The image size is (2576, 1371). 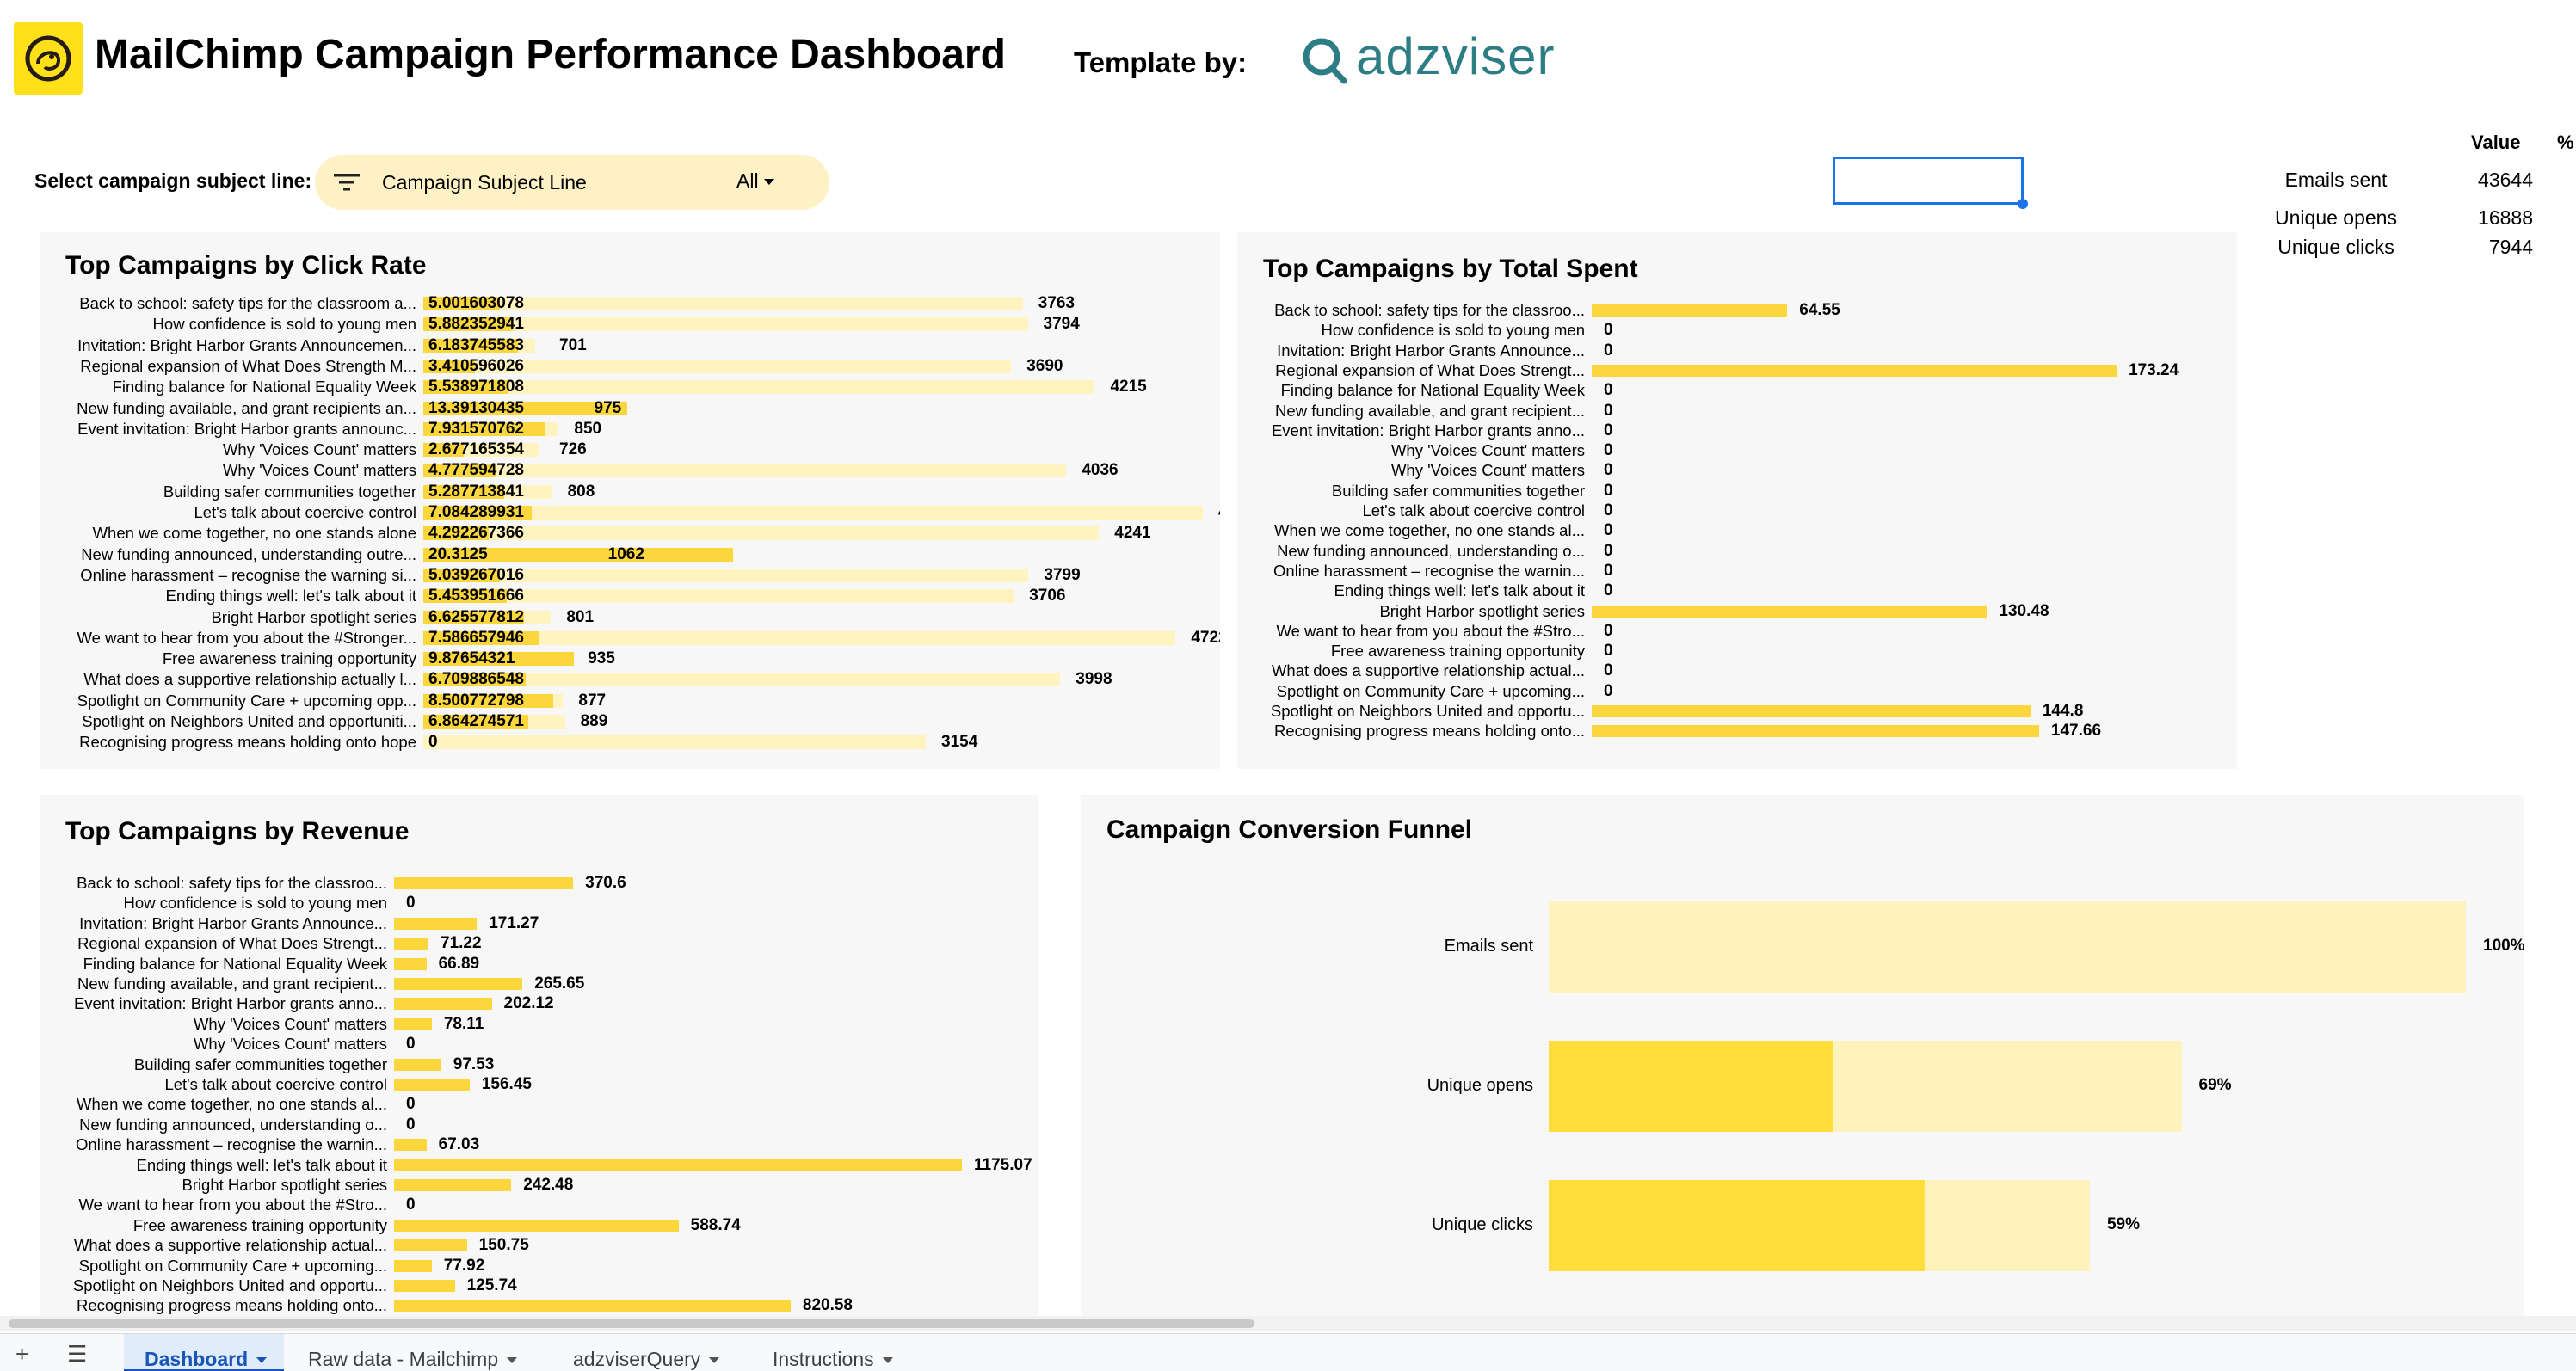 What do you see at coordinates (1931, 183) in the screenshot?
I see `selected-cell` at bounding box center [1931, 183].